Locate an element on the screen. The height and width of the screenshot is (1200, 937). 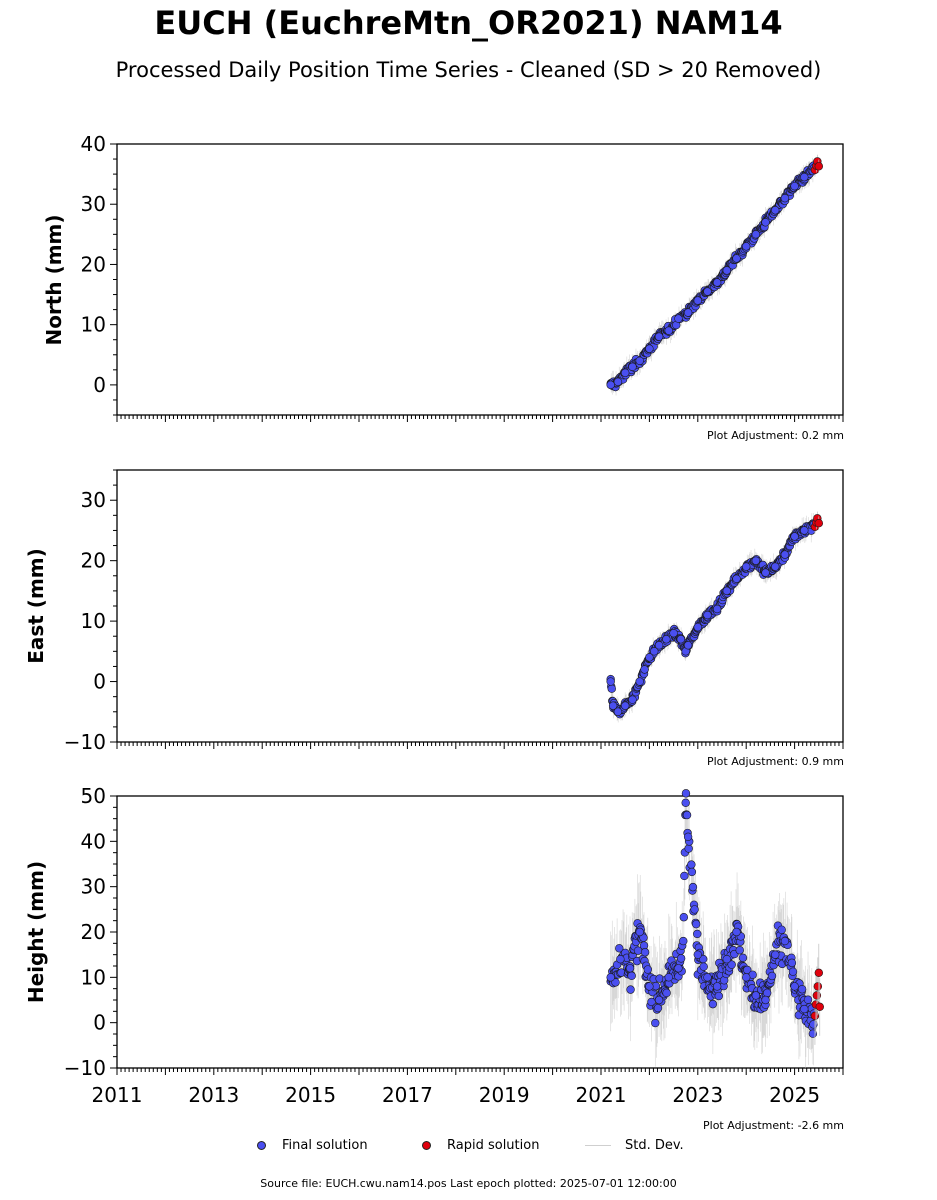
legend-final: Final solution is located at coordinates (312, 1145).